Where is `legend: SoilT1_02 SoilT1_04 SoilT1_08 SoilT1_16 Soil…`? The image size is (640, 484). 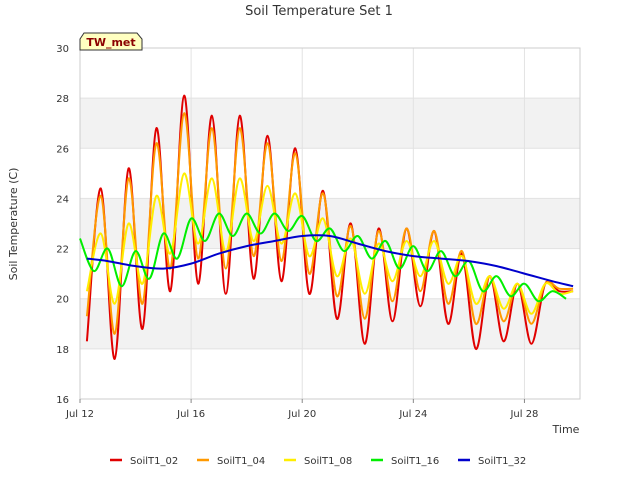 legend: SoilT1_02 SoilT1_04 SoilT1_08 SoilT1_16 Soil… is located at coordinates (318, 461).